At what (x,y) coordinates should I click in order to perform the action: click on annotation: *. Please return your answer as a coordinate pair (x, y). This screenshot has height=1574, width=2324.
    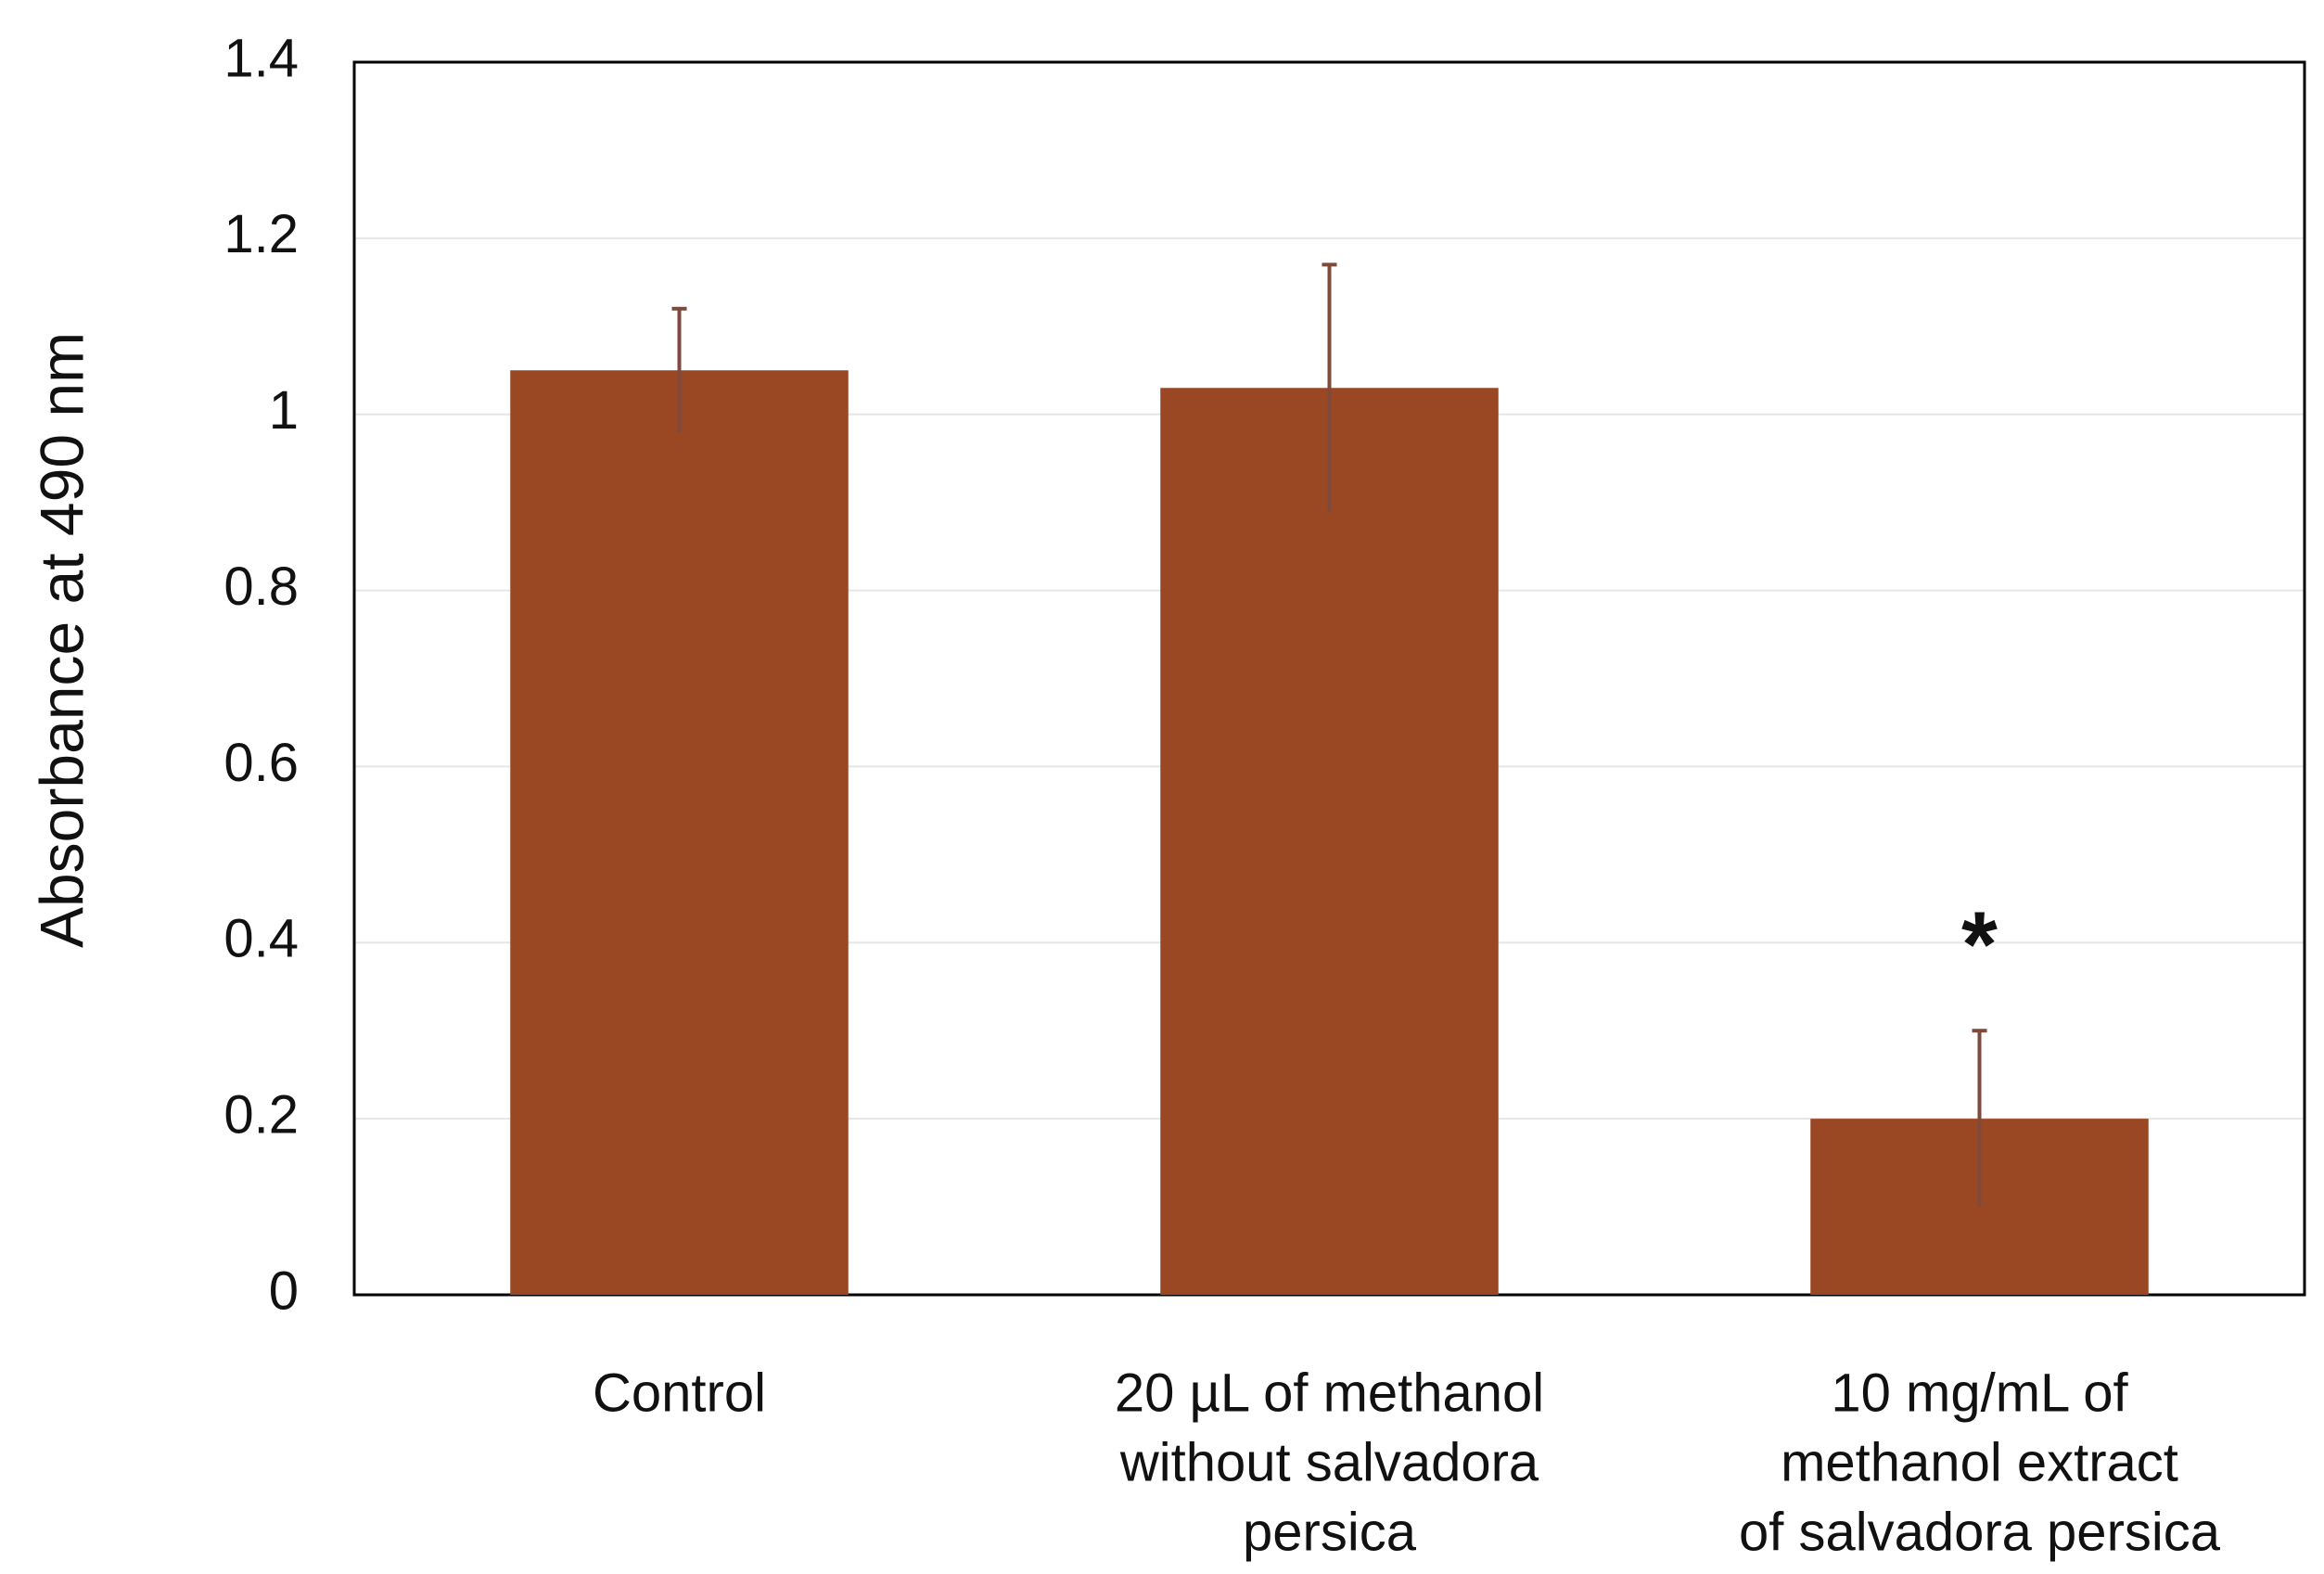
    Looking at the image, I should click on (1980, 945).